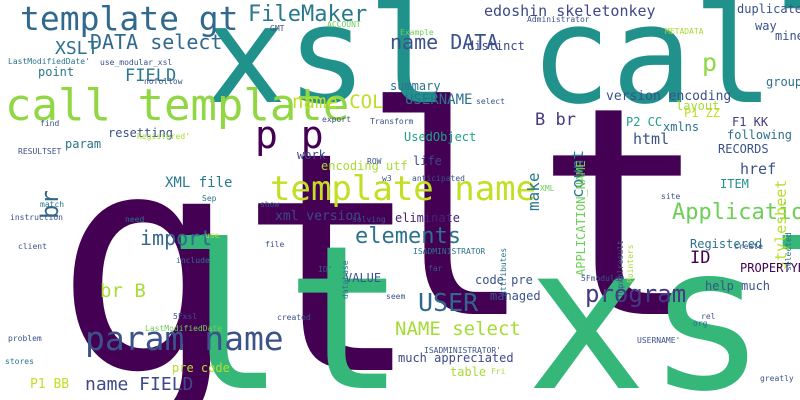 This screenshot has width=800, height=400. What do you see at coordinates (396, 296) in the screenshot?
I see `word-cloud-word: seem` at bounding box center [396, 296].